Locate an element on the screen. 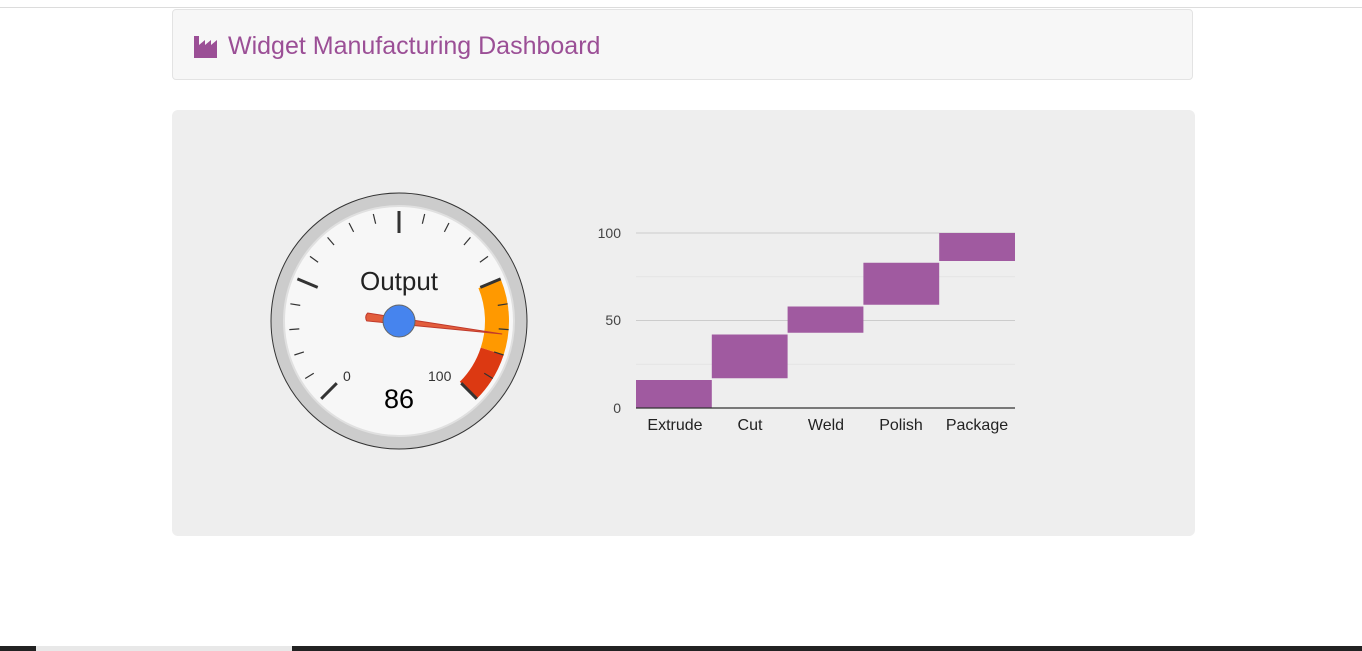  process-chart: 100 50 0 Extrude Cut Weld Polish Package is located at coordinates (805, 330).